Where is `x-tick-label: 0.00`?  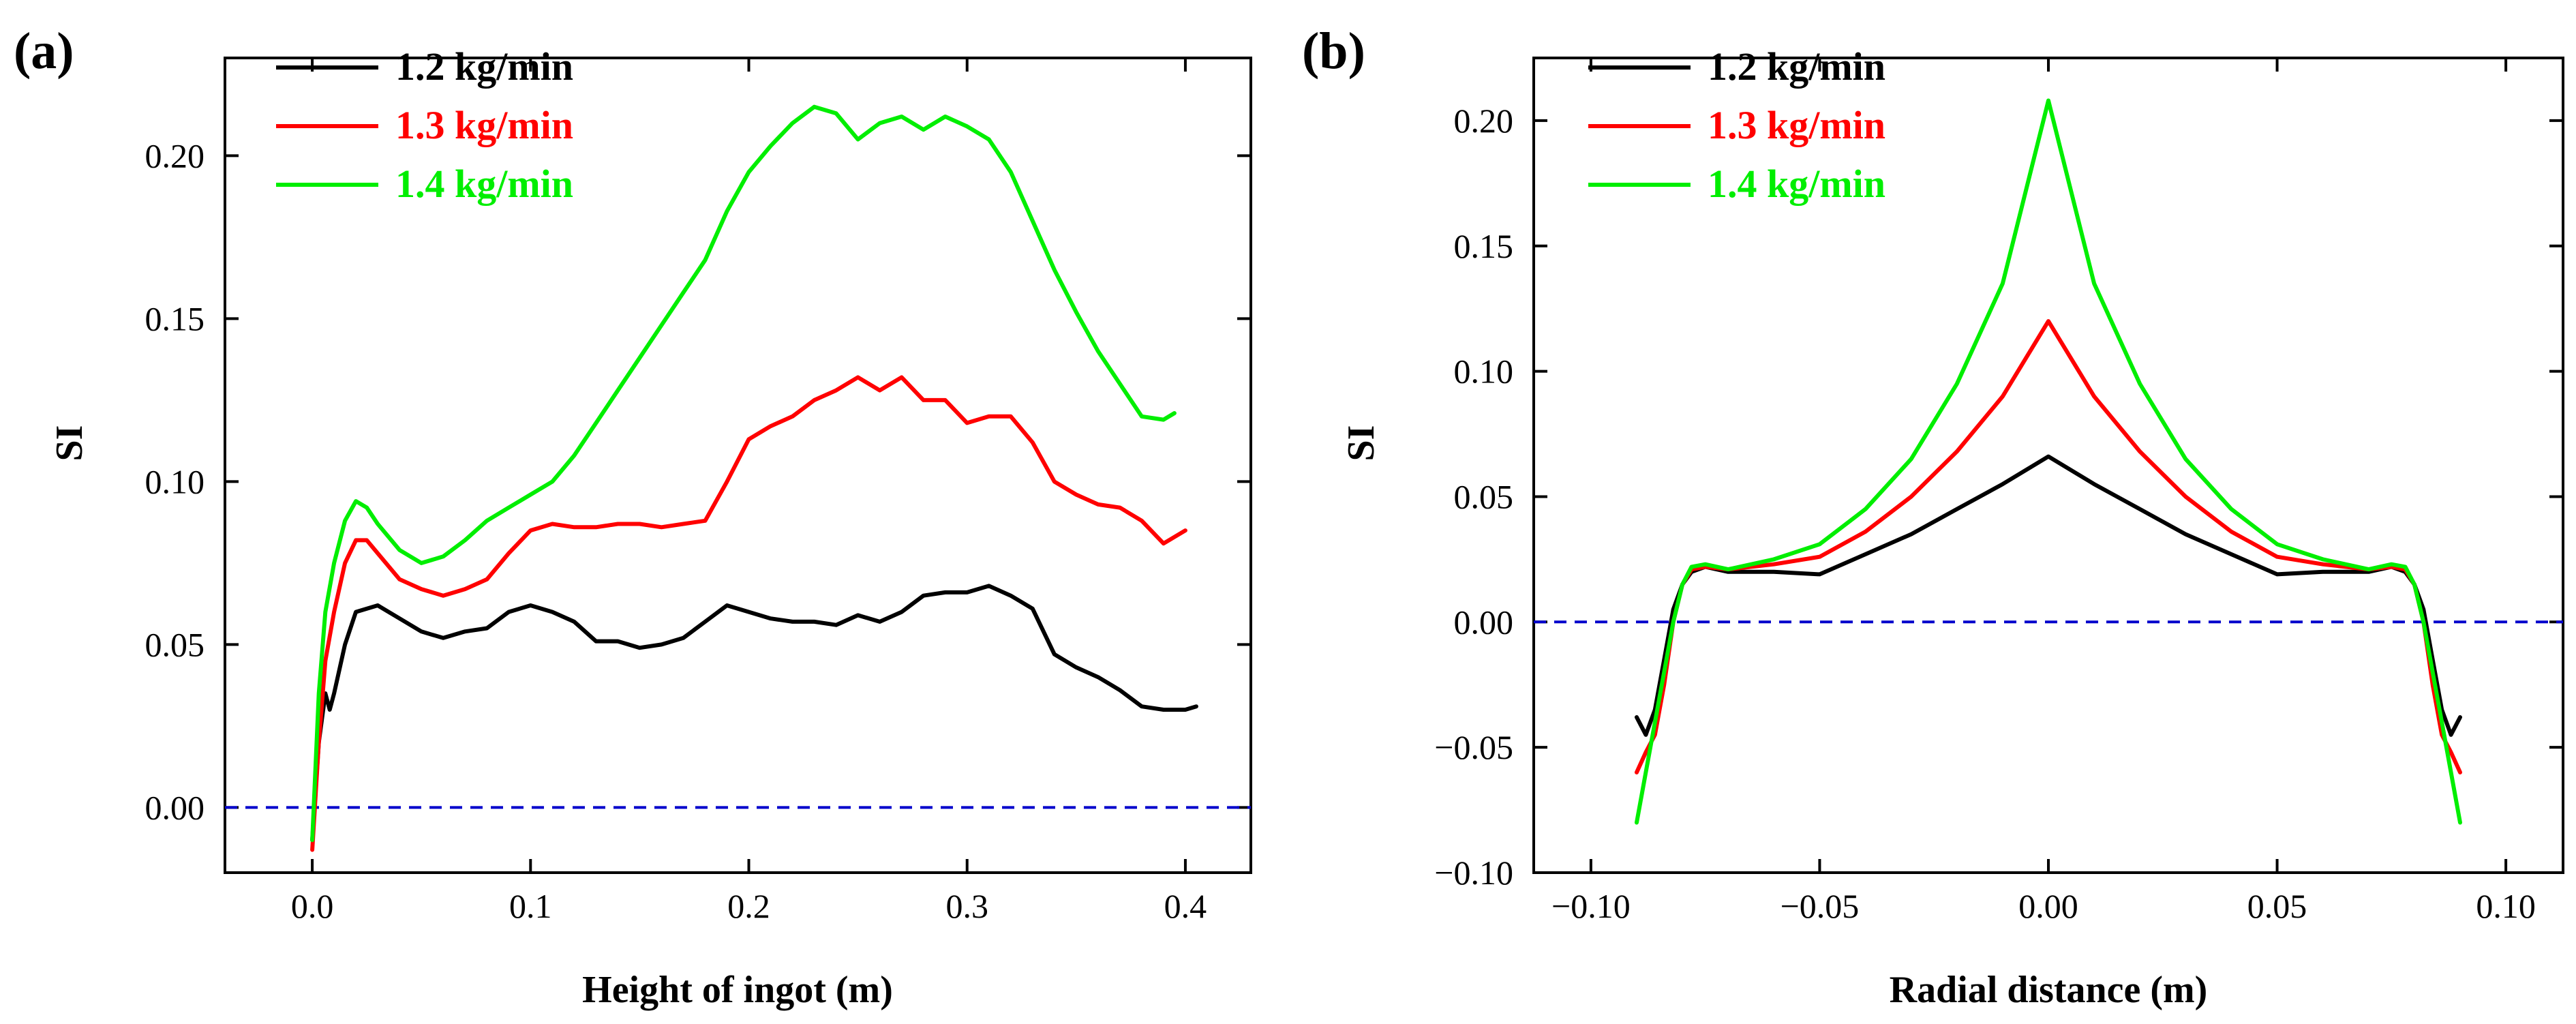 x-tick-label: 0.00 is located at coordinates (2048, 906).